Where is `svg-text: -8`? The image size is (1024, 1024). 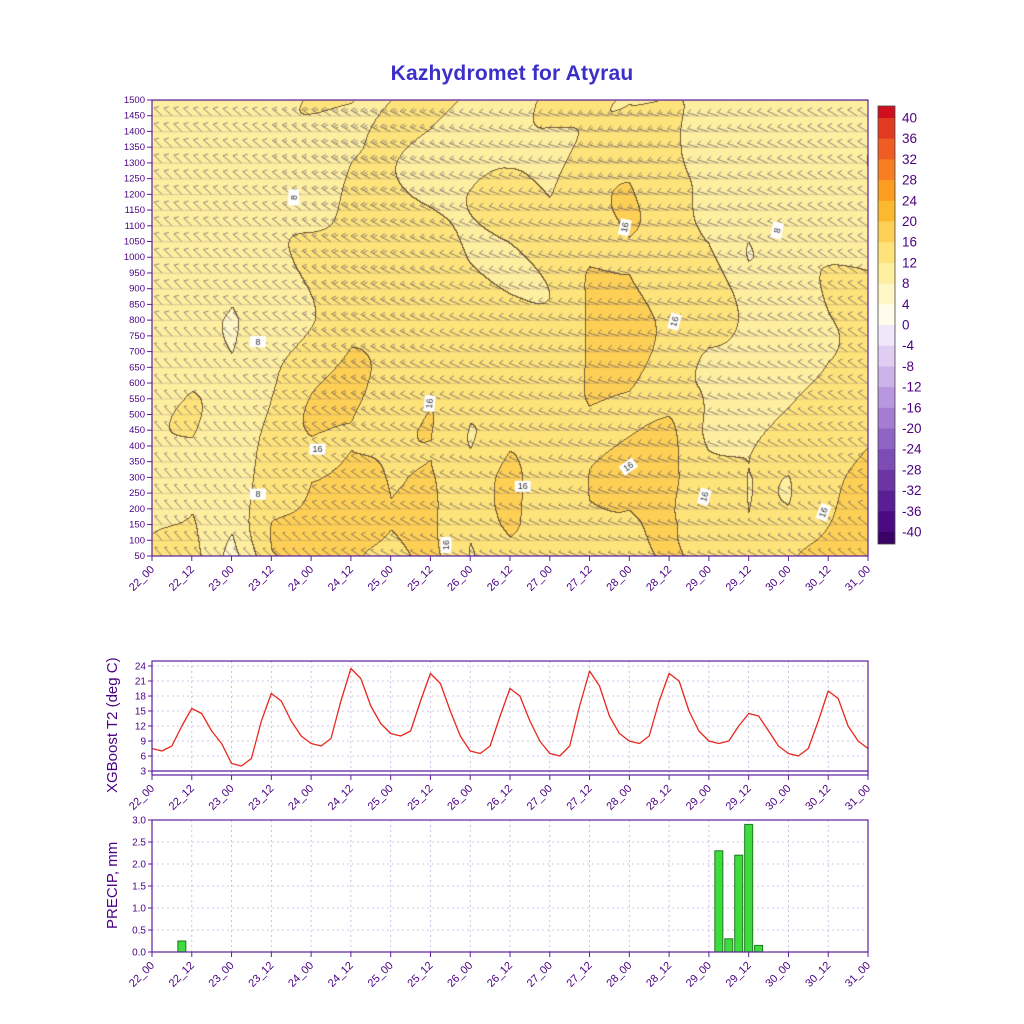 svg-text: -8 is located at coordinates (908, 366).